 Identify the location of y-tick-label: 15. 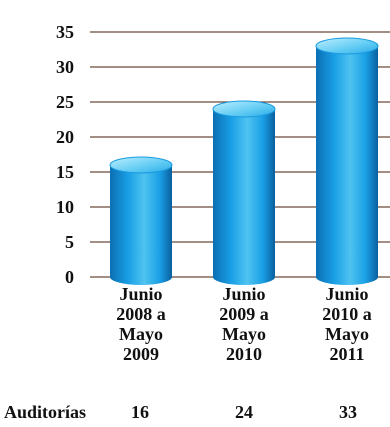
(65, 172).